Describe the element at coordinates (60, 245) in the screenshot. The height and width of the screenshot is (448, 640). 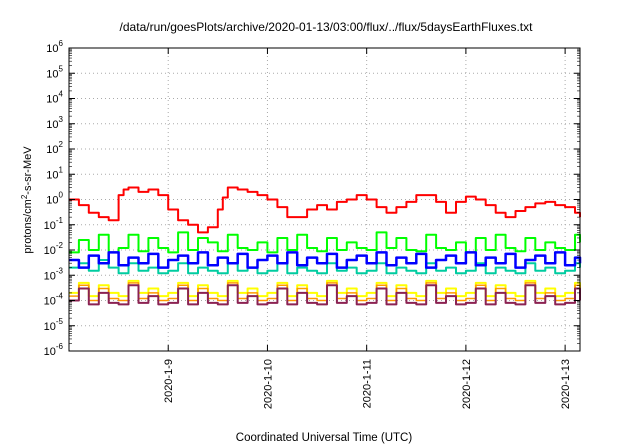
I see `y-tick-label-exponent: -2` at that location.